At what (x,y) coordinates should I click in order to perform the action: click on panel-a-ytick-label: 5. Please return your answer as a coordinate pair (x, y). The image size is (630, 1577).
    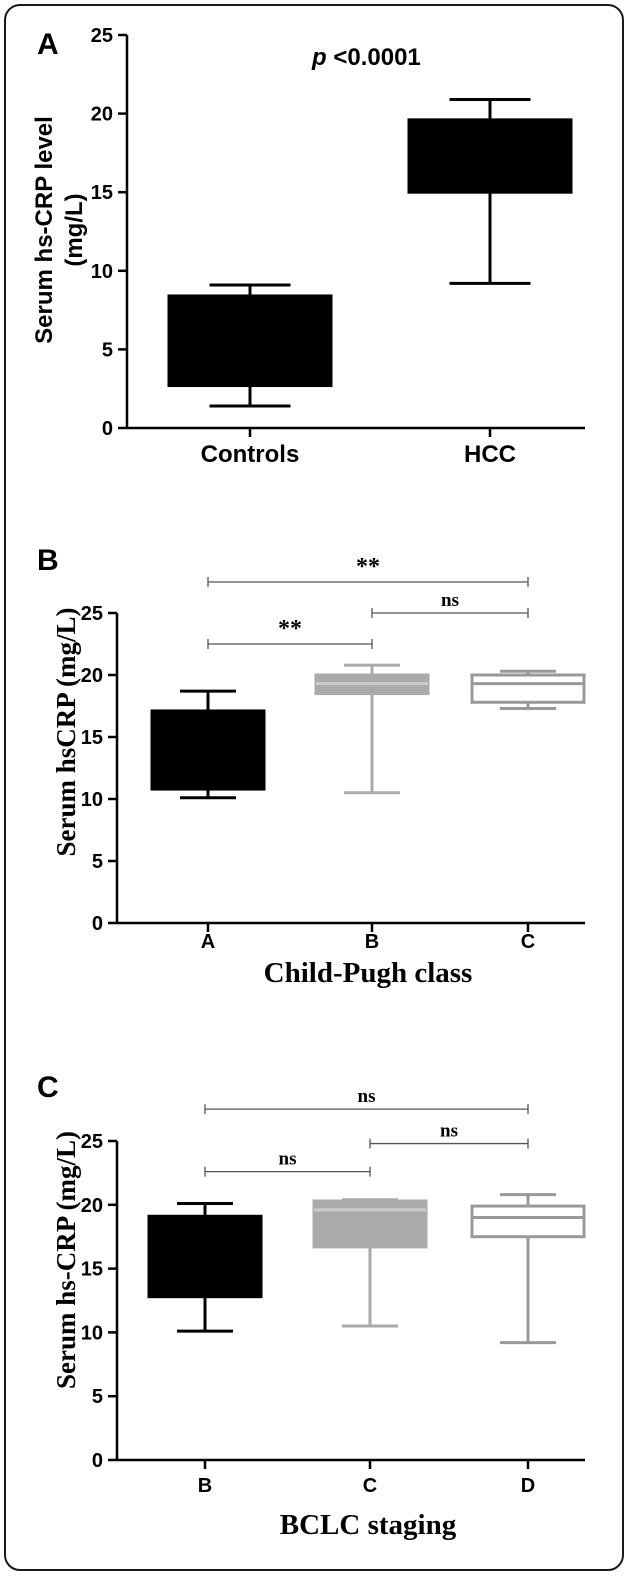
    Looking at the image, I should click on (107, 350).